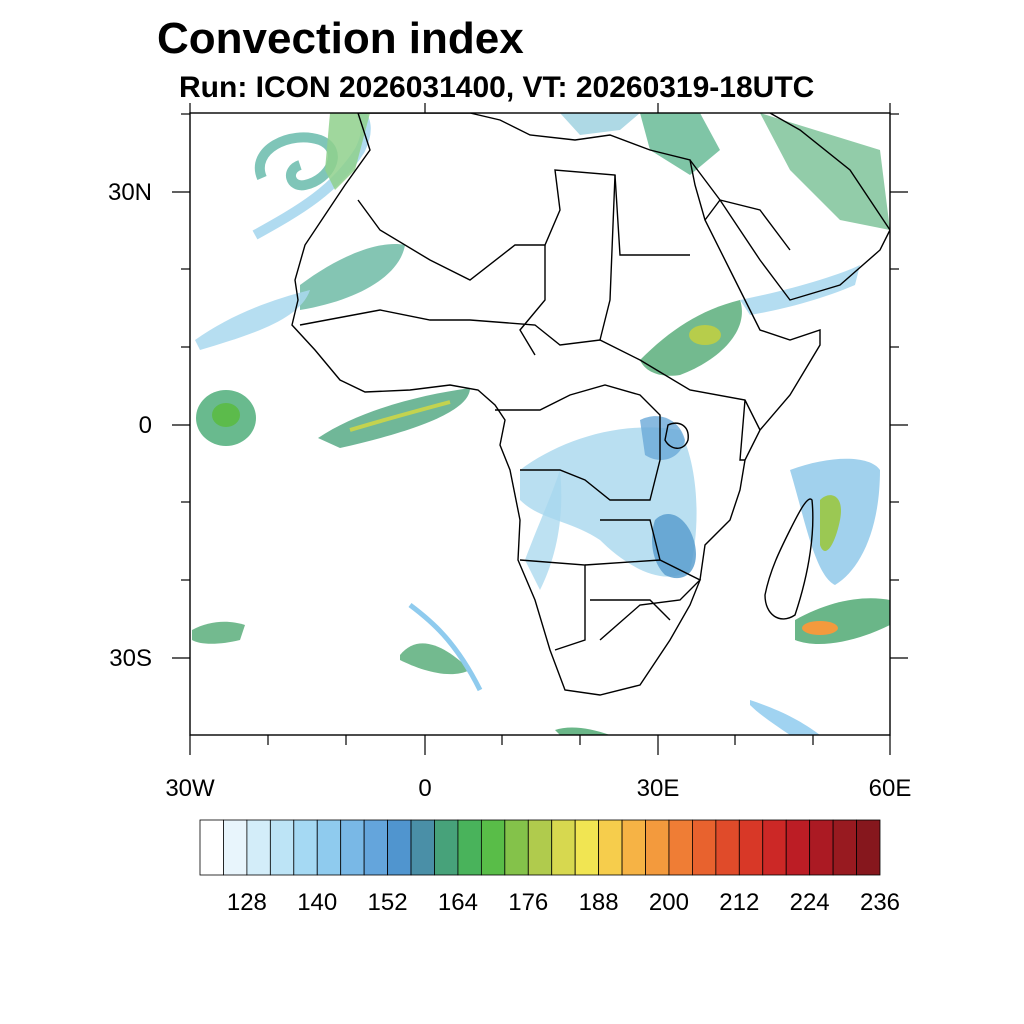  Describe the element at coordinates (676, 435) in the screenshot. I see `lake` at that location.